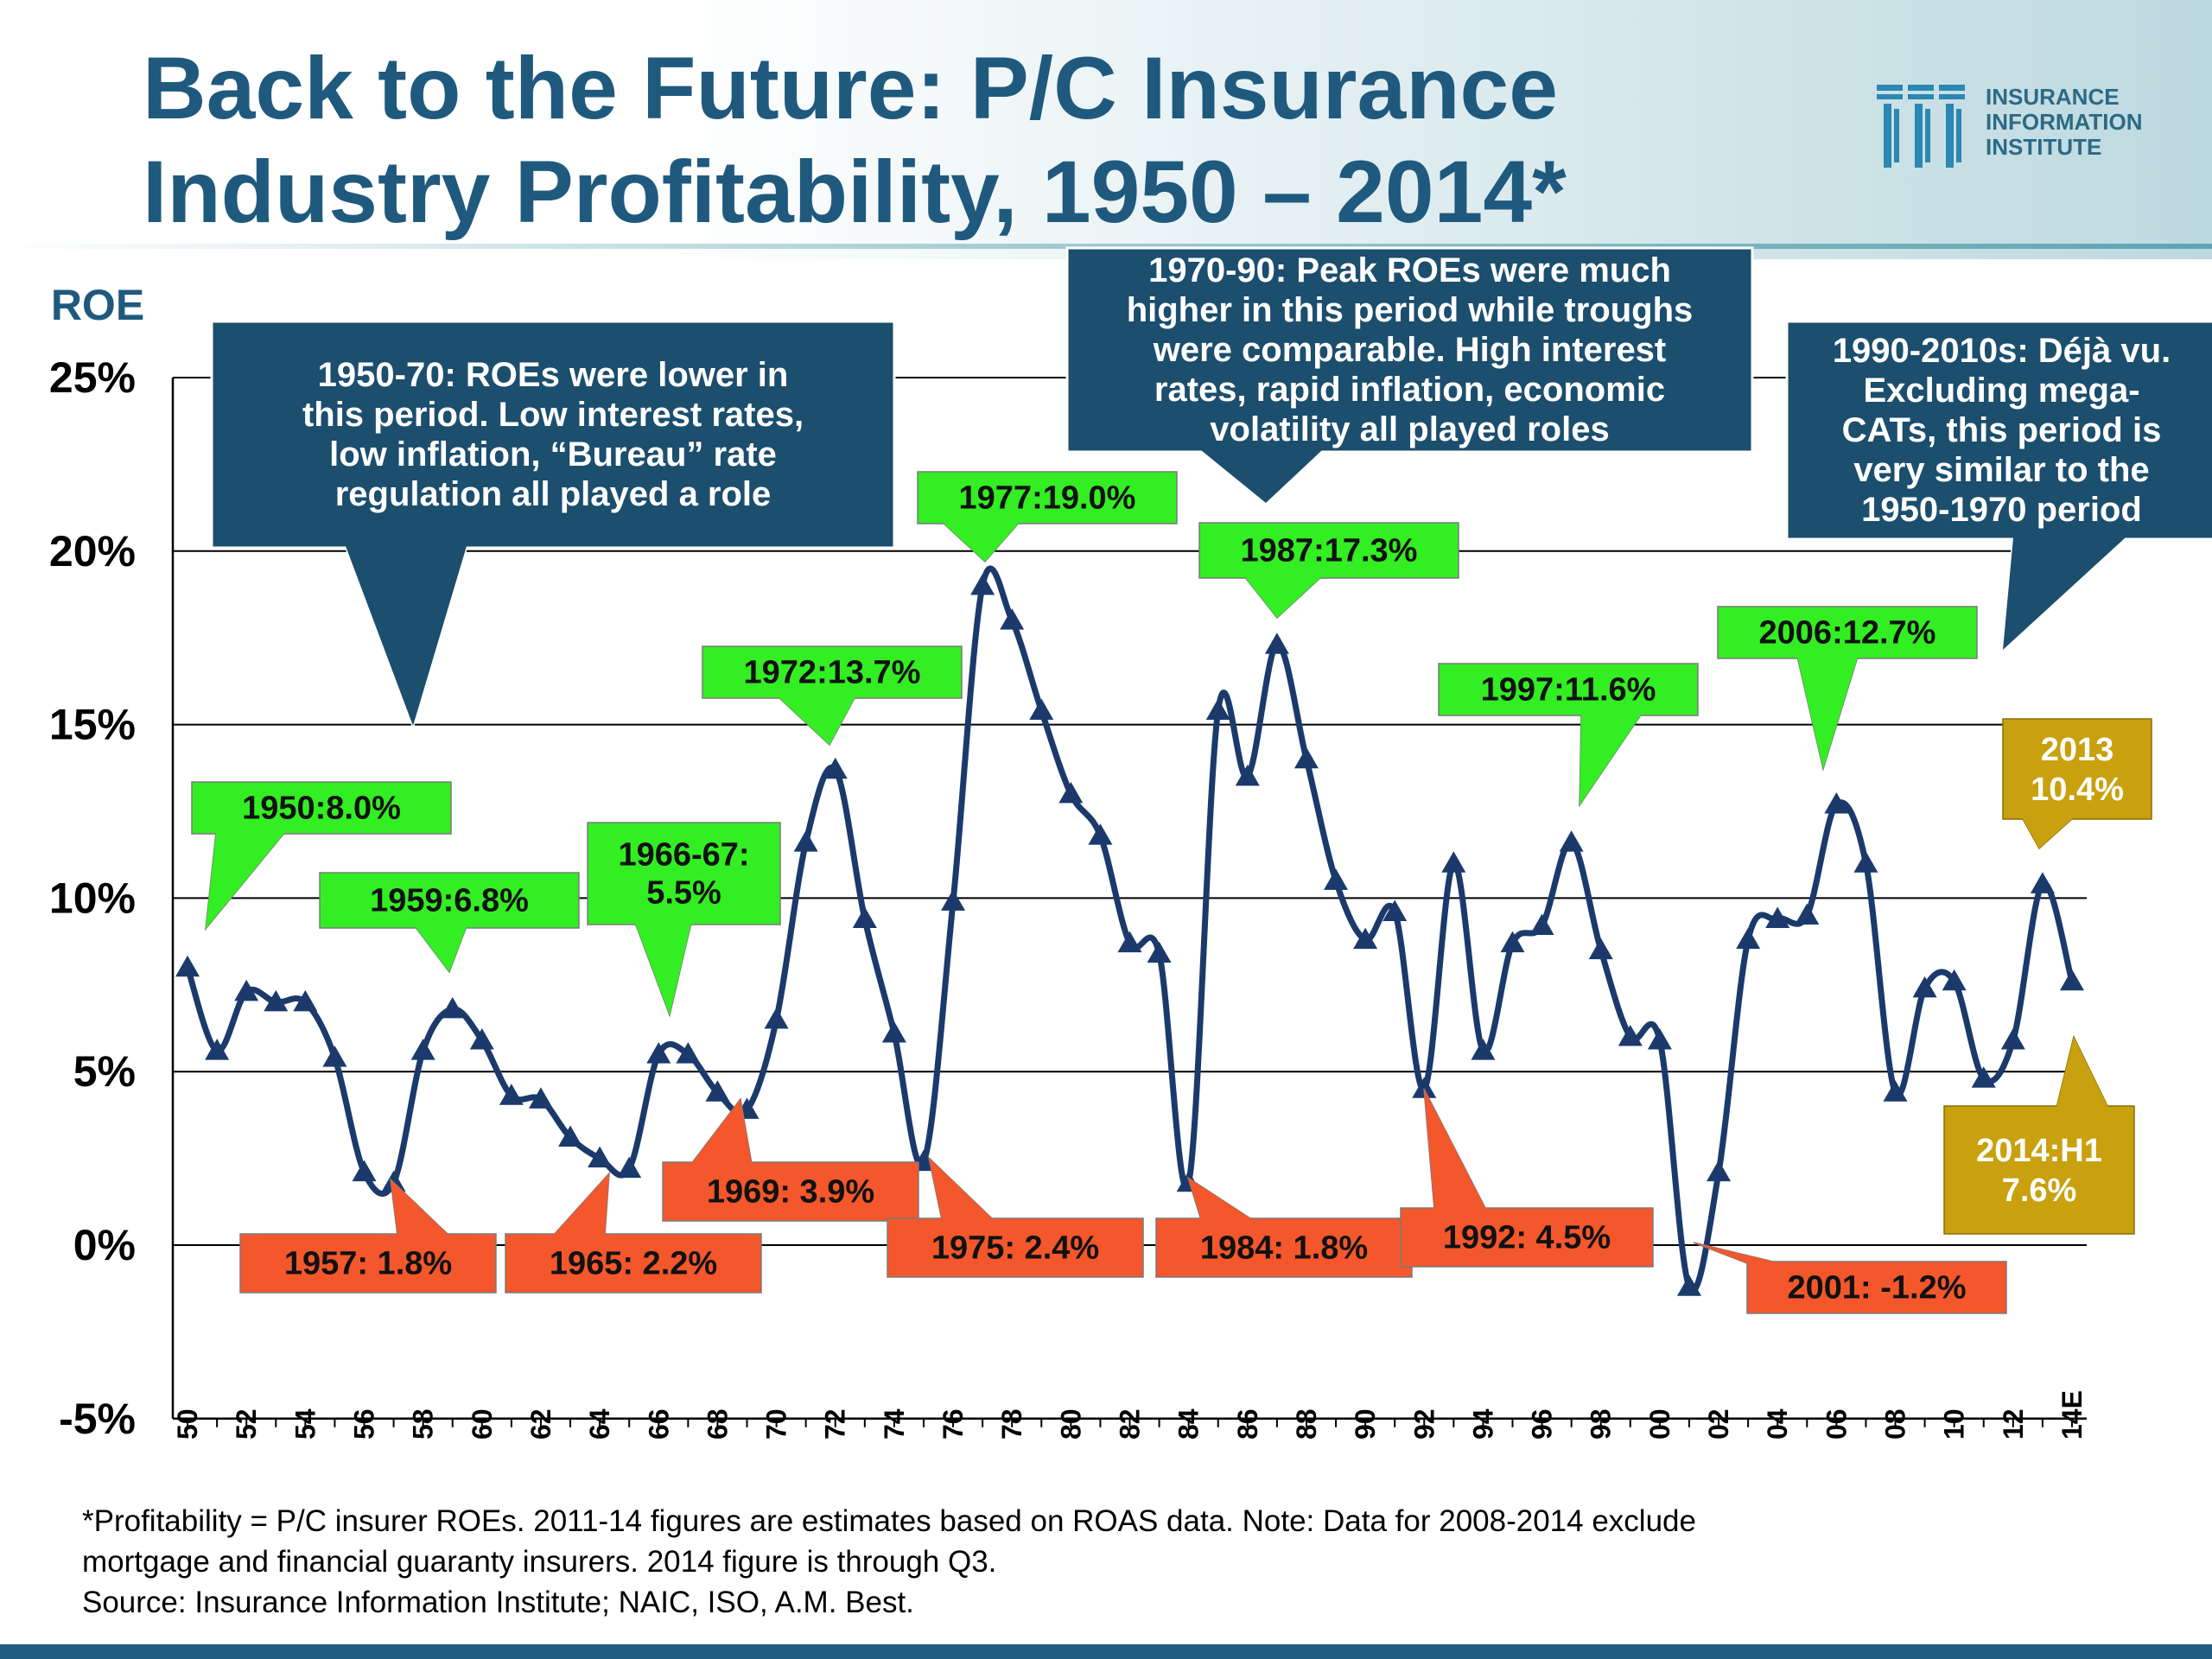 The image size is (2212, 1659). What do you see at coordinates (540, 1424) in the screenshot?
I see `x-tick-label: 62` at bounding box center [540, 1424].